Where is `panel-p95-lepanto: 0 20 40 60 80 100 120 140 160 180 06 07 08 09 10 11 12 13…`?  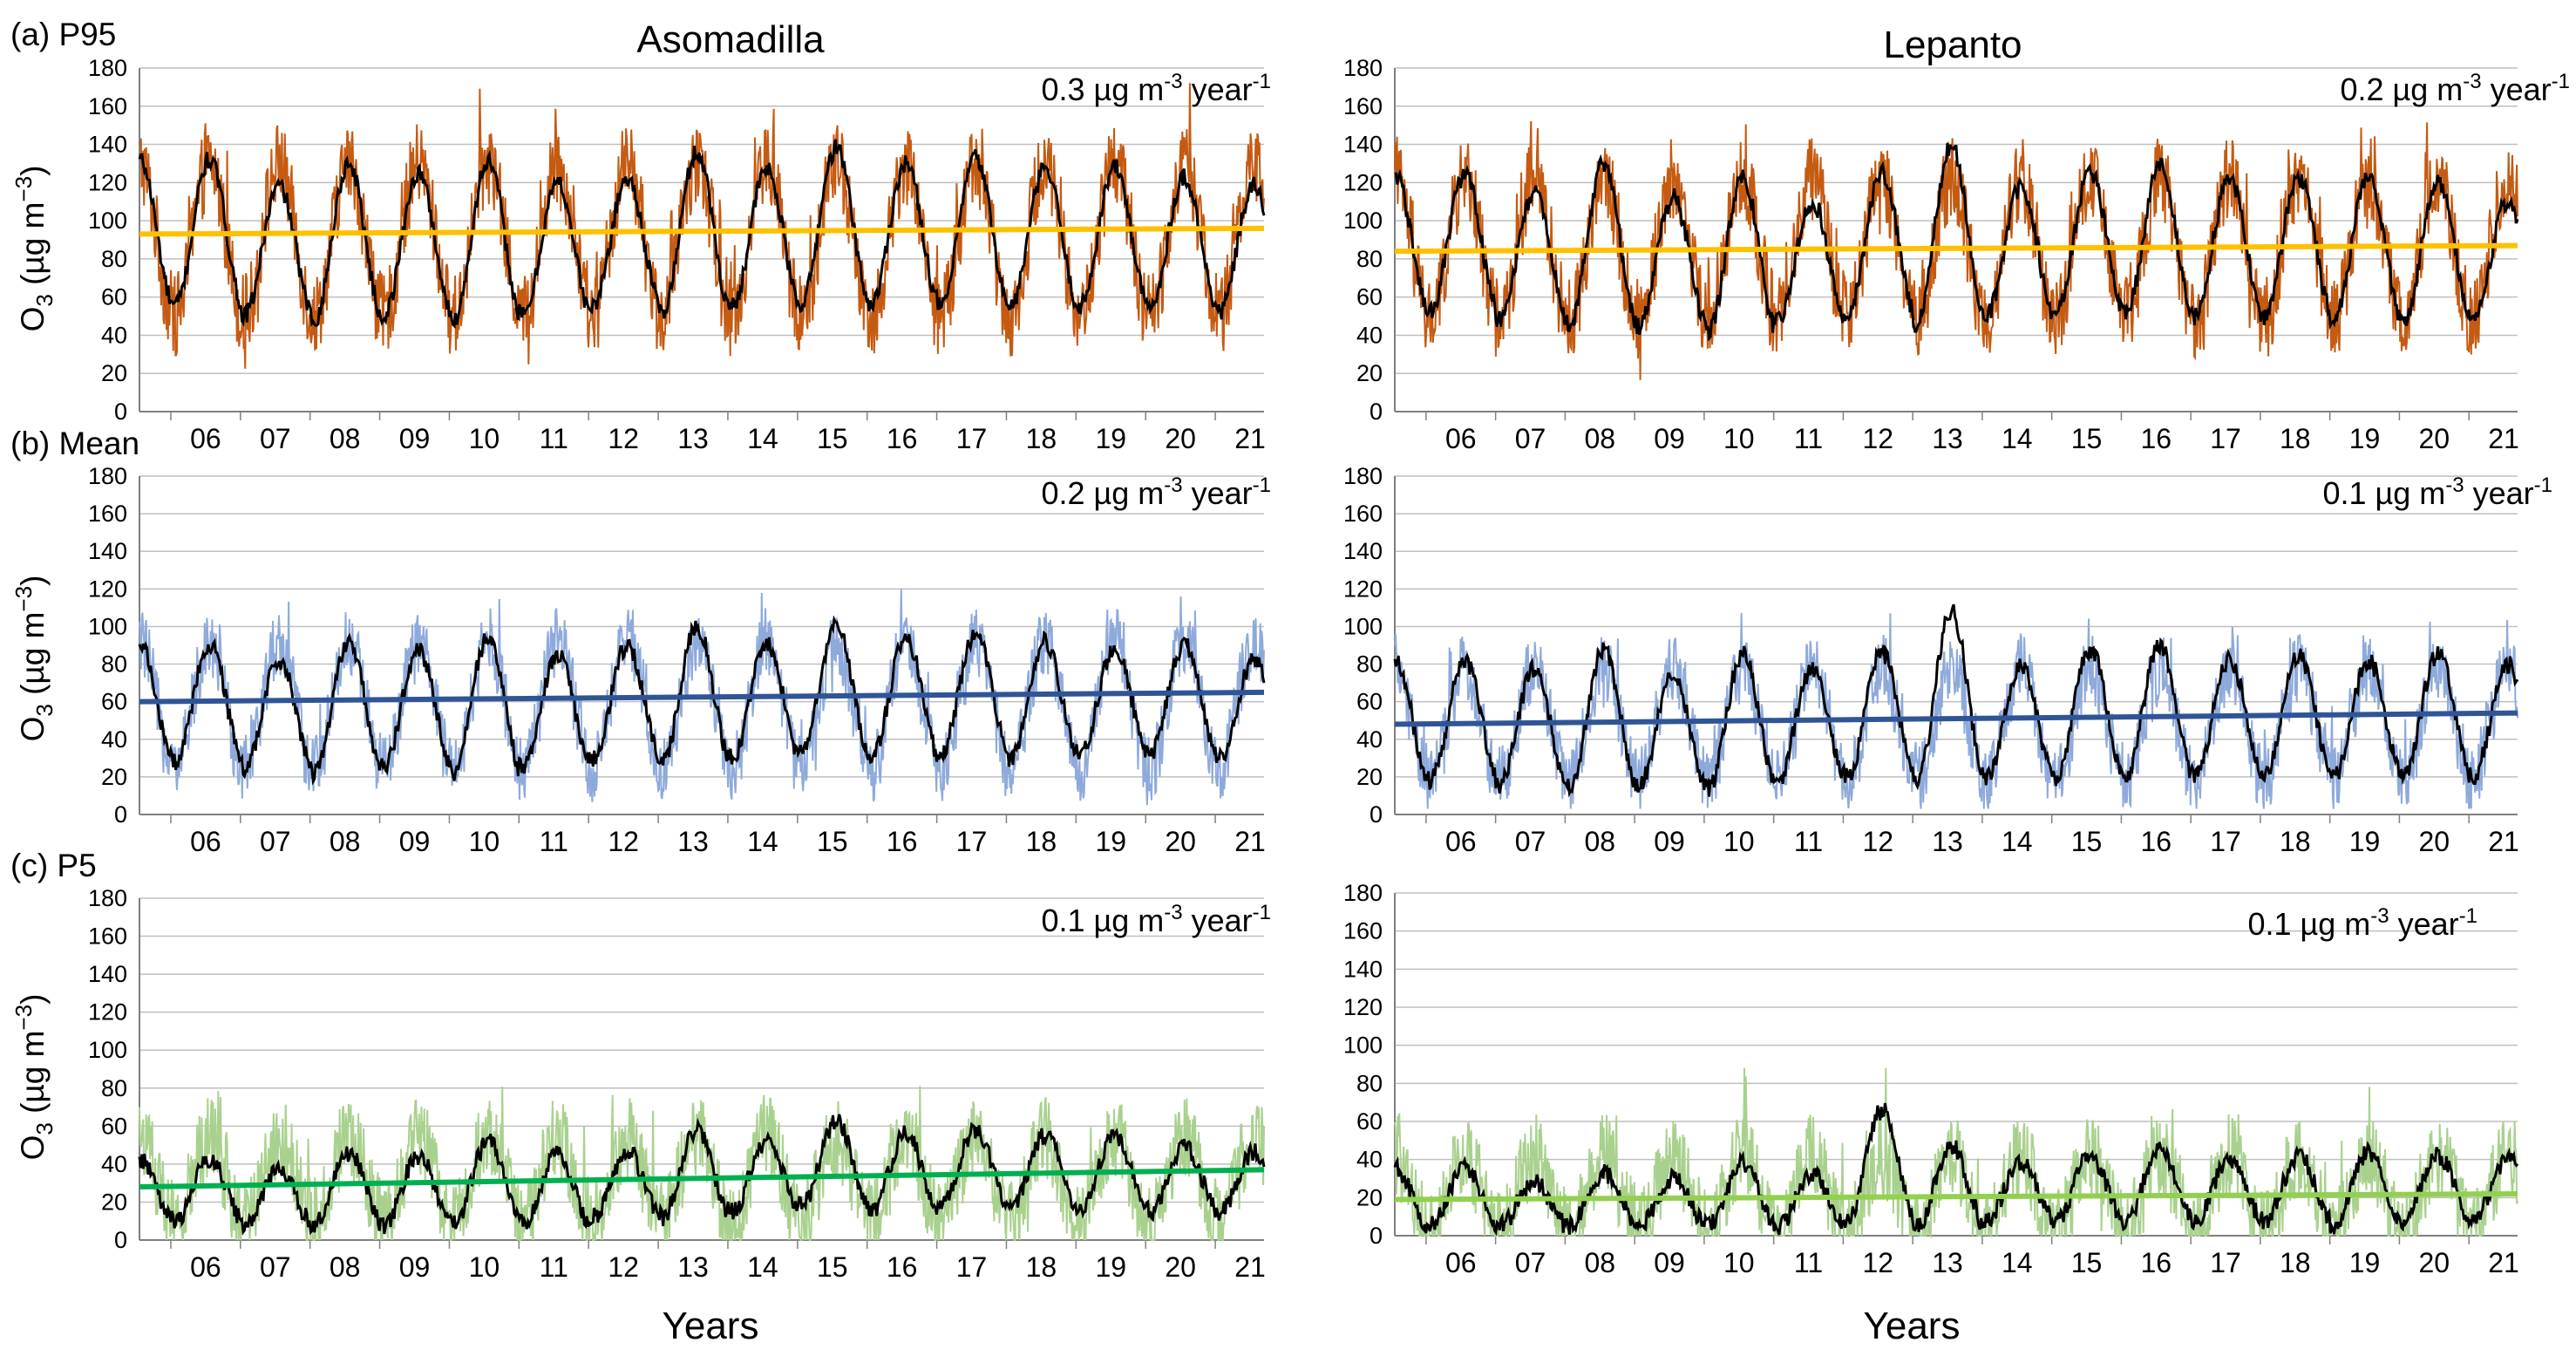 panel-p95-lepanto: 0 20 40 60 80 100 120 140 160 180 06 07 08 09 10 11 12 13… is located at coordinates (1931, 254).